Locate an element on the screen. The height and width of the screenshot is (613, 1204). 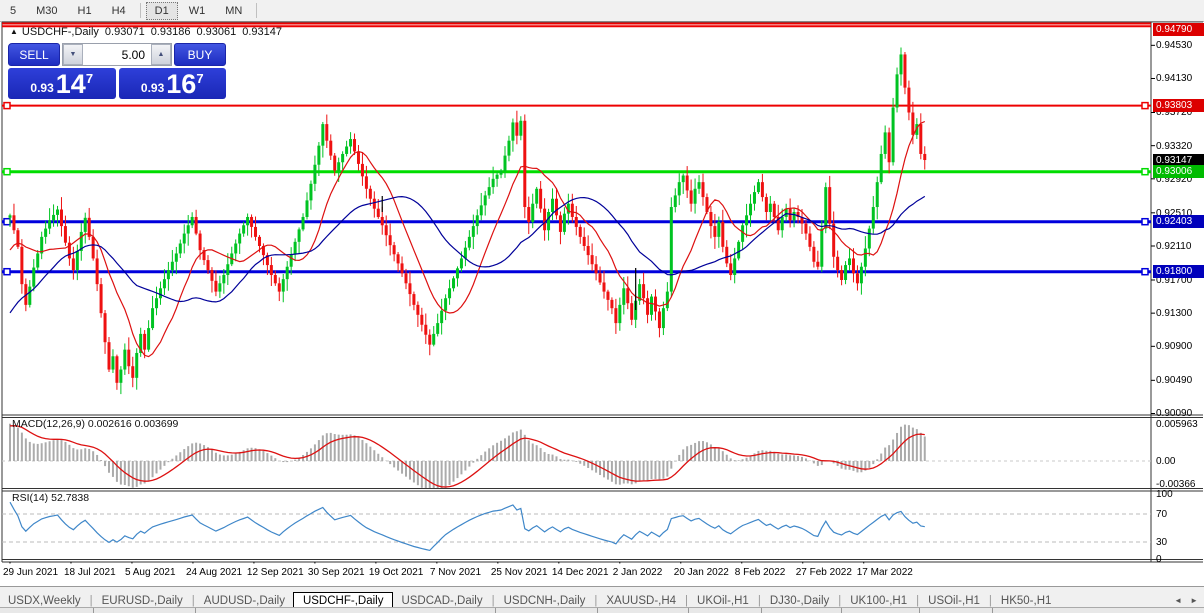
tab-usdcad-daily: USDCAD-,Daily is located at coordinates (442, 600).